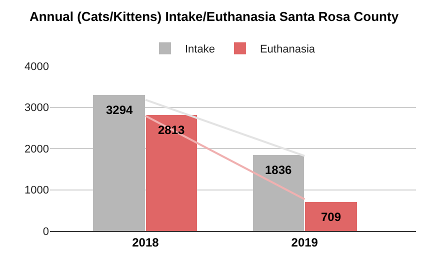  What do you see at coordinates (36, 108) in the screenshot?
I see `y-tick-label: 3000` at bounding box center [36, 108].